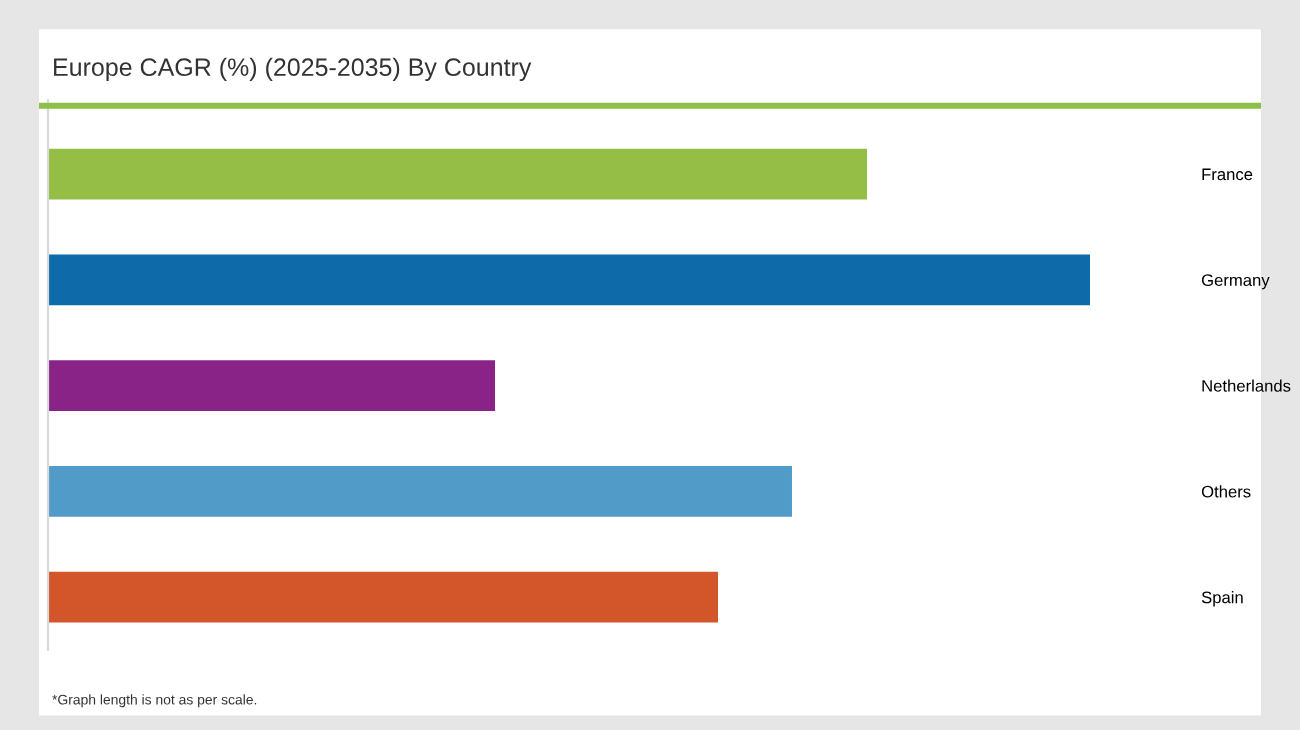 The height and width of the screenshot is (730, 1300). Describe the element at coordinates (1222, 599) in the screenshot. I see `y-tick-label: Spain` at that location.